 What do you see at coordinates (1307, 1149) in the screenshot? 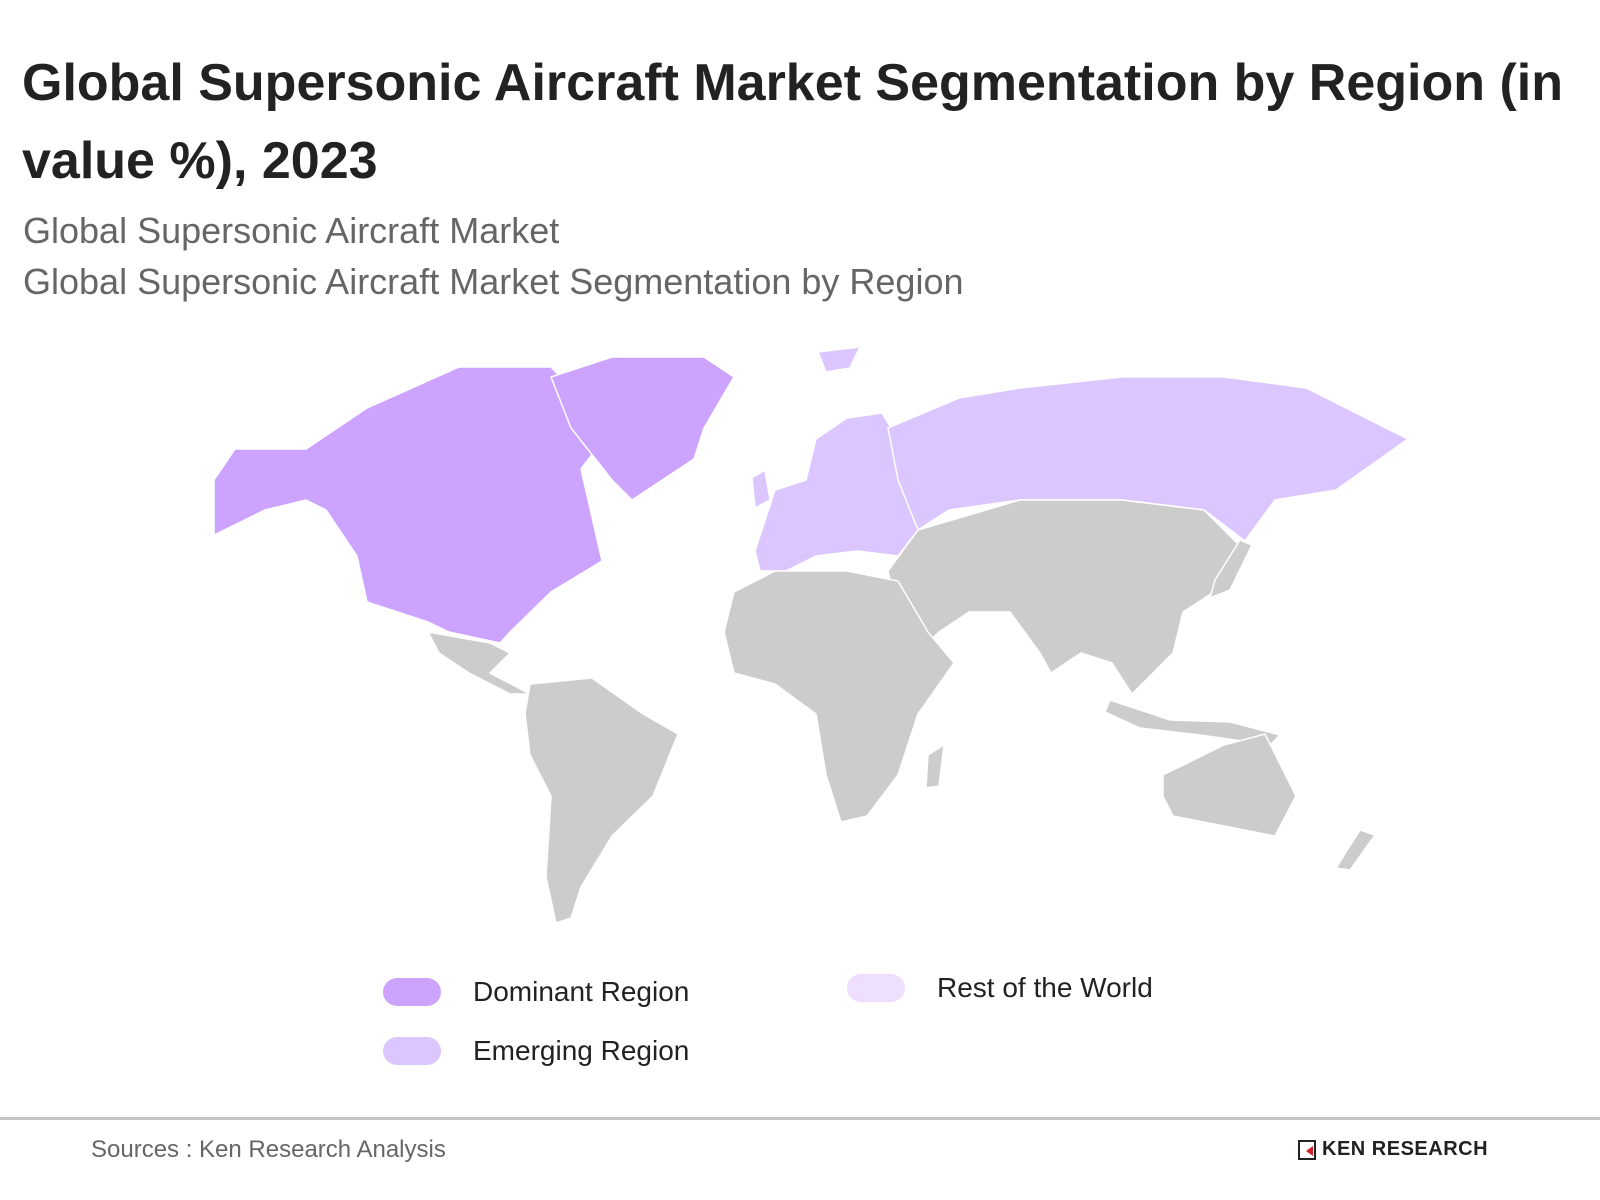
I see `logo-k-icon` at bounding box center [1307, 1149].